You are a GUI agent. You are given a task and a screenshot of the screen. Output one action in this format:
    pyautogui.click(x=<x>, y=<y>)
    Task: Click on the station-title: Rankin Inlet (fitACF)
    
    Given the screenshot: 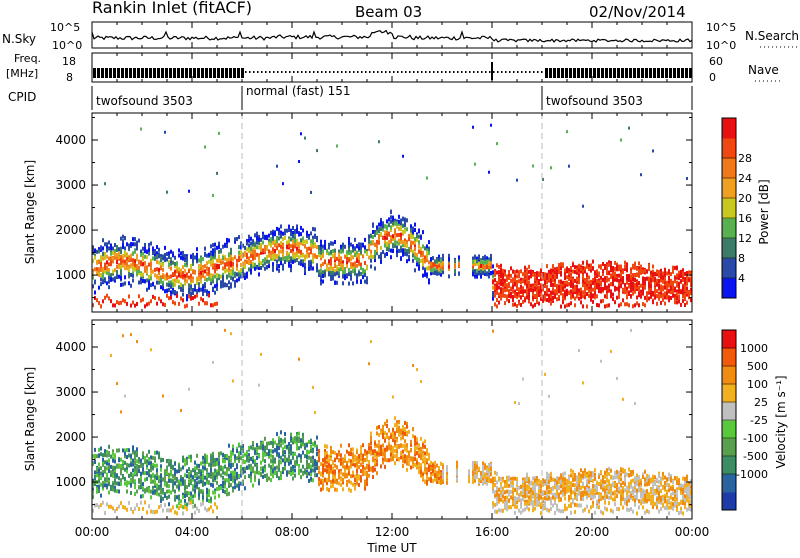 What is the action you would take?
    pyautogui.click(x=172, y=8)
    